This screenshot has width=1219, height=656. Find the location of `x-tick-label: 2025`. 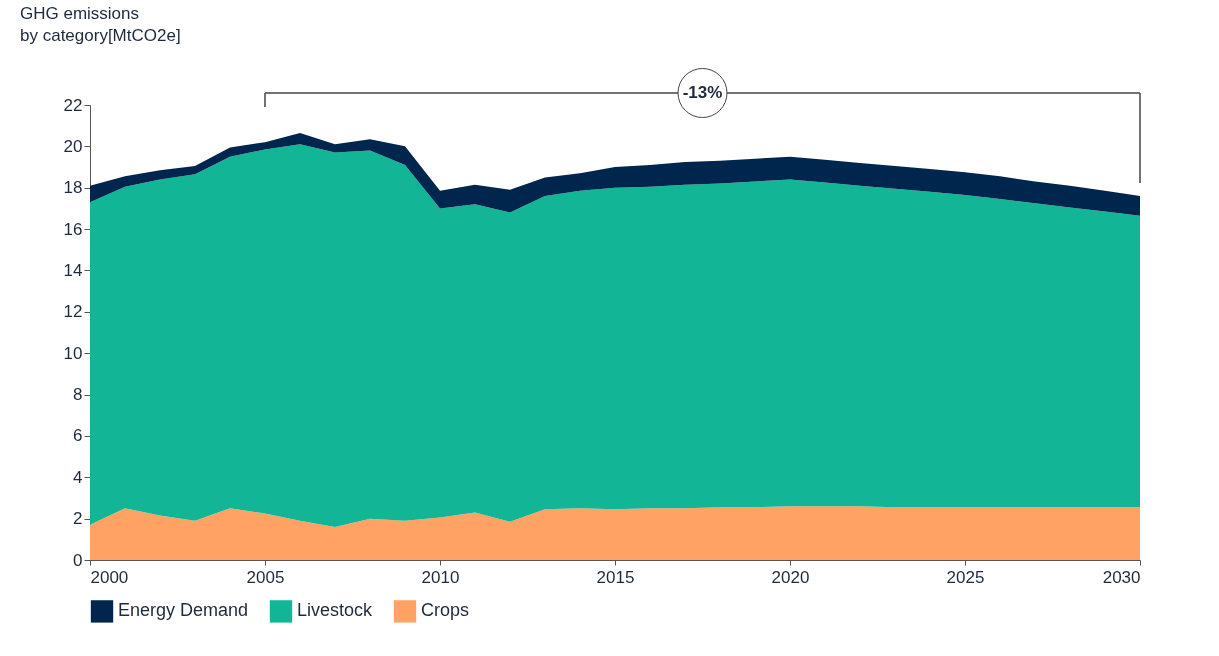

x-tick-label: 2025 is located at coordinates (965, 577).